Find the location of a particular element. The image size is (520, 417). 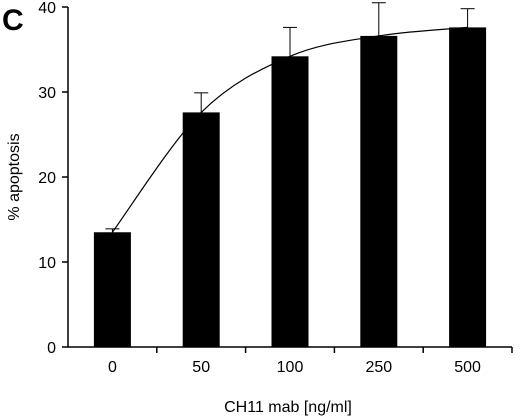

x-tick-label: 100 is located at coordinates (290, 367).